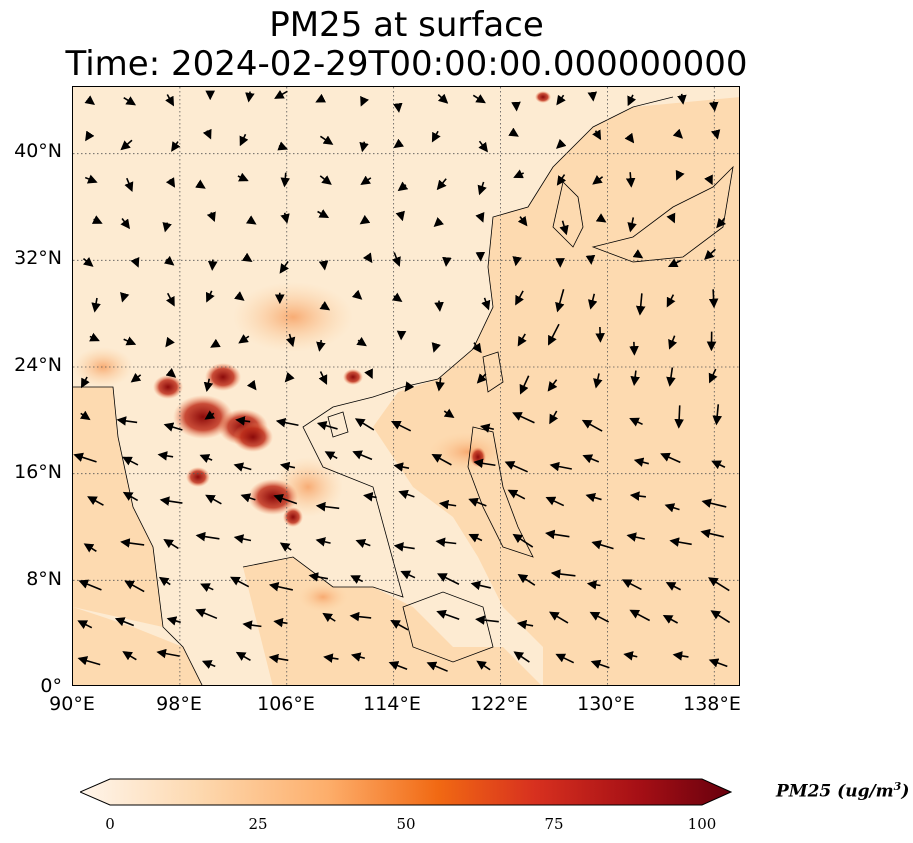 The image size is (913, 843). What do you see at coordinates (286, 704) in the screenshot?
I see `lon-tick-label: 106°E` at bounding box center [286, 704].